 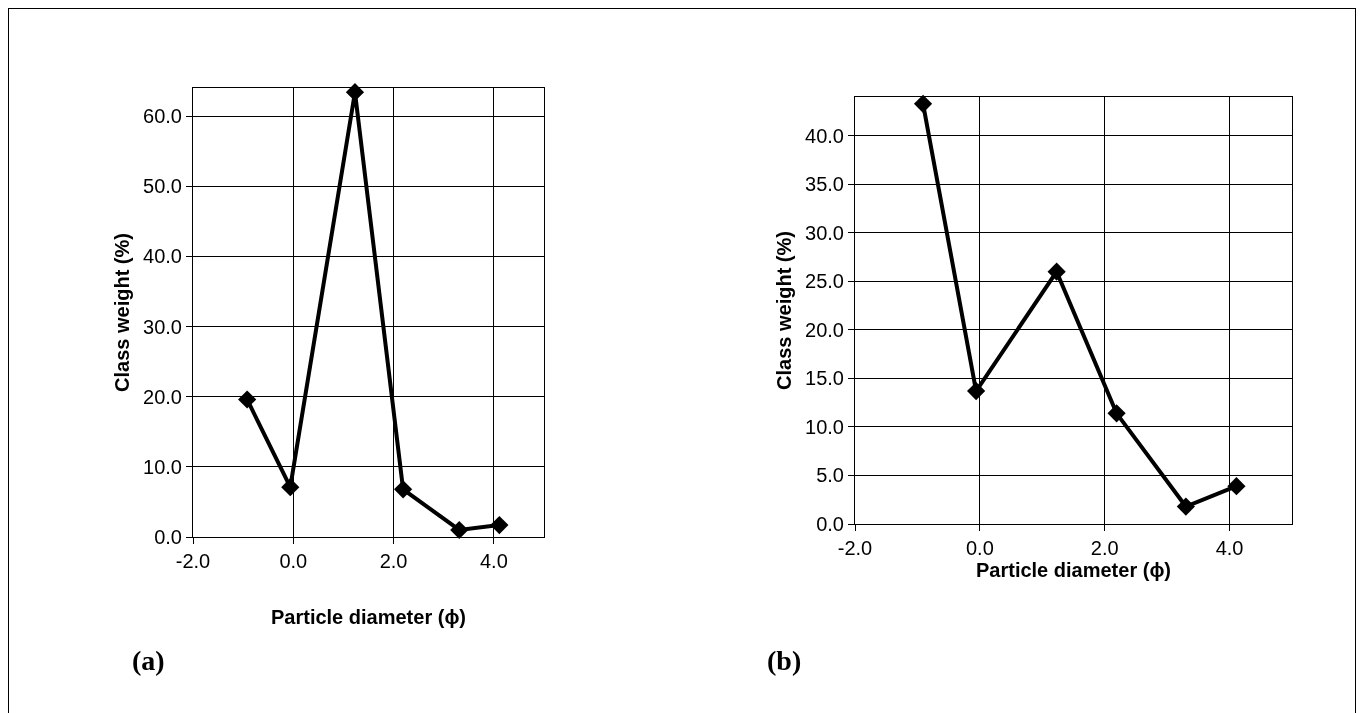 I want to click on y-tick-label: 35.0, so click(x=824, y=184).